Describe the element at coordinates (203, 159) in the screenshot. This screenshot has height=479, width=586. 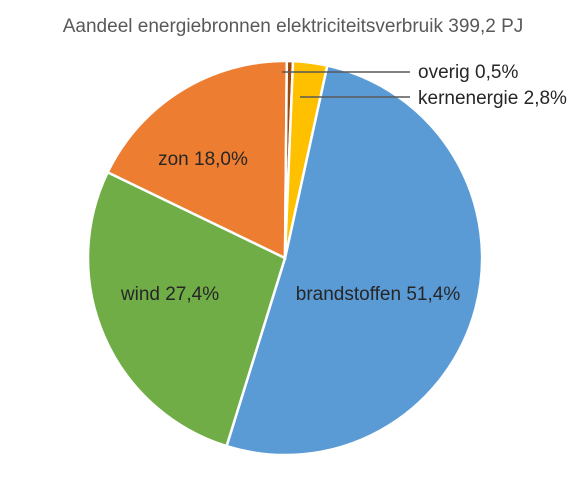
I see `data-label-zon: zon 18,0%` at that location.